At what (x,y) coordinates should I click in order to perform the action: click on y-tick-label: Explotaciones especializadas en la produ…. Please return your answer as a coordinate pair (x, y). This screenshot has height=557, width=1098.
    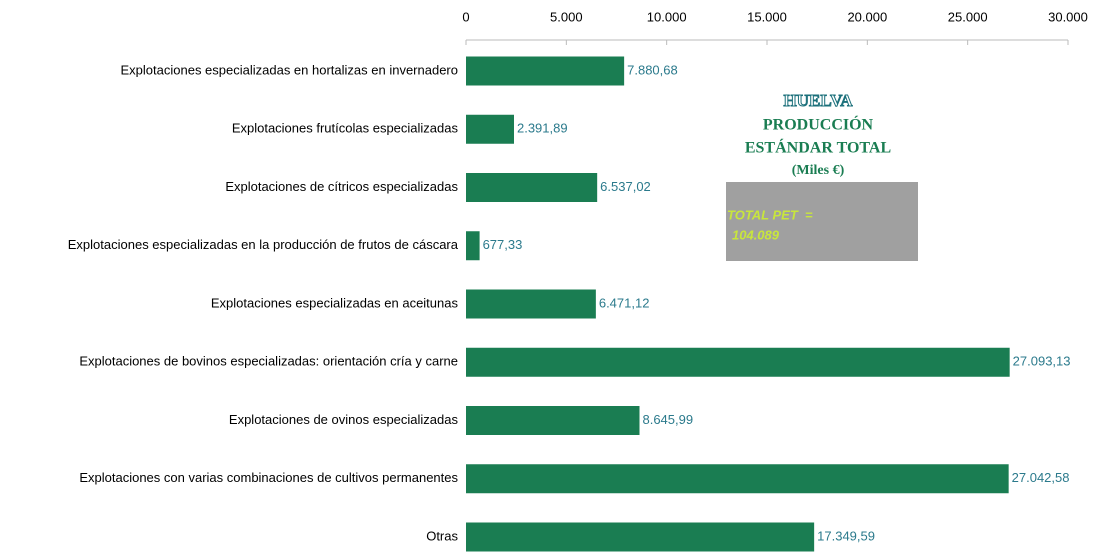
    Looking at the image, I should click on (263, 244).